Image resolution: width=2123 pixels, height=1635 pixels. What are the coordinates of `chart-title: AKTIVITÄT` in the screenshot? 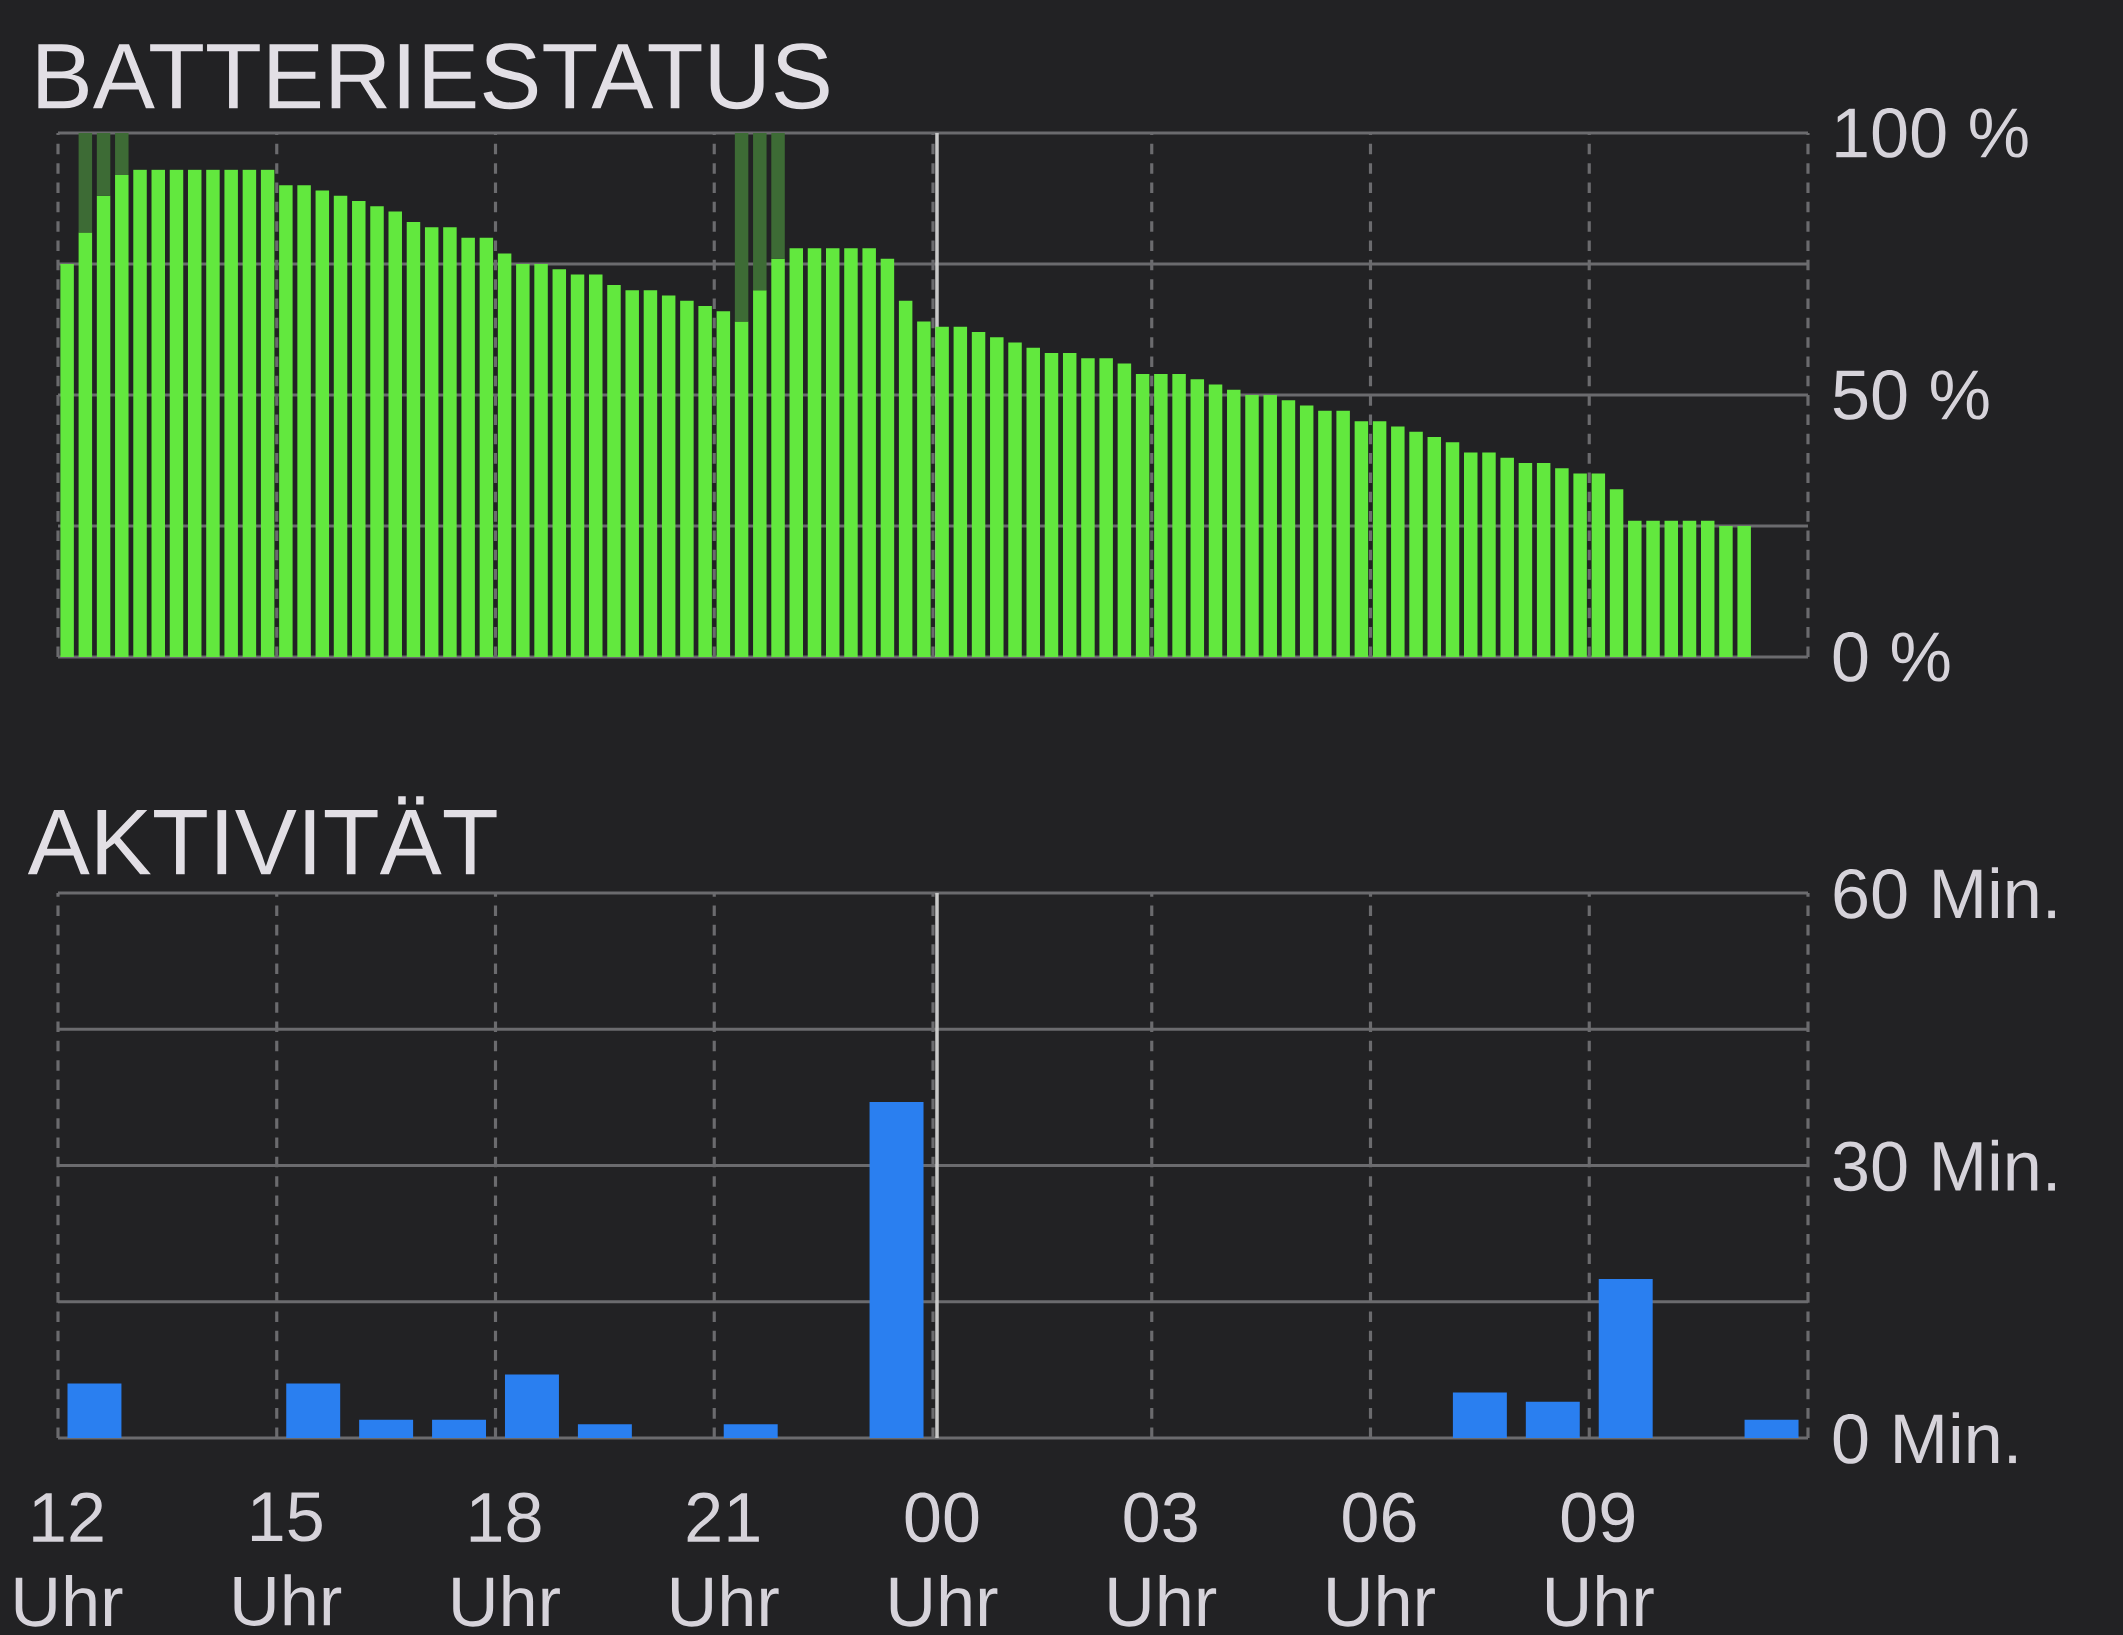 It's located at (262, 835).